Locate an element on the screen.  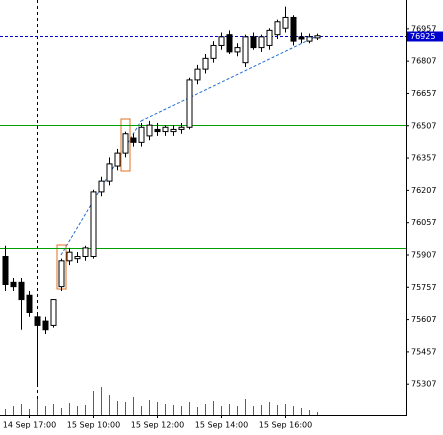
highlight-box is located at coordinates (125, 145).